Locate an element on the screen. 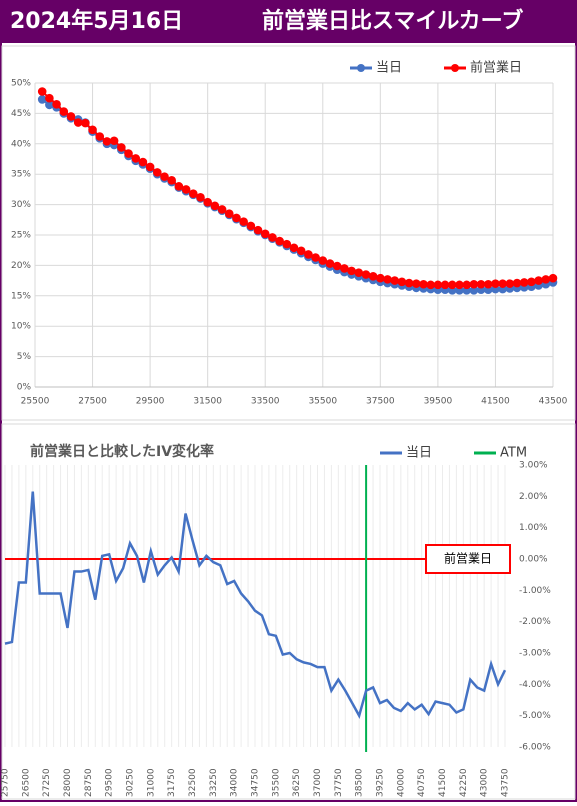 Image resolution: width=577 pixels, height=806 pixels. header-date: 2024年5月16日 is located at coordinates (96, 21).